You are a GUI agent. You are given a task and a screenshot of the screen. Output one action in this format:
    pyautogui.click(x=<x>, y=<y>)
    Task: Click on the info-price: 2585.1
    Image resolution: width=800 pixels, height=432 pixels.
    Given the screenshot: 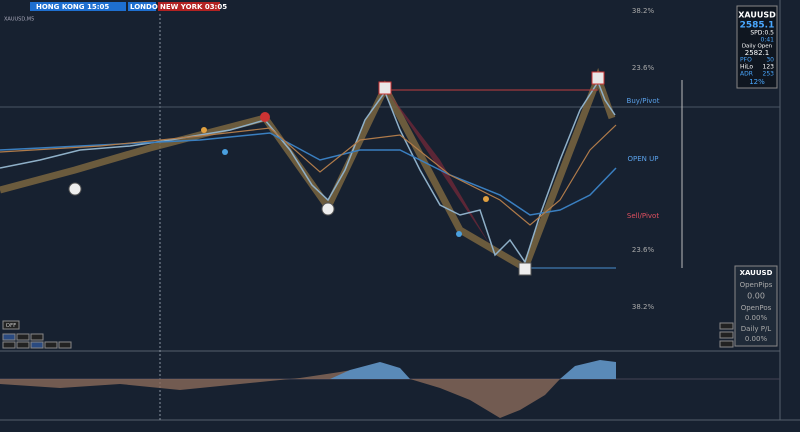 What is the action you would take?
    pyautogui.click(x=757, y=26)
    